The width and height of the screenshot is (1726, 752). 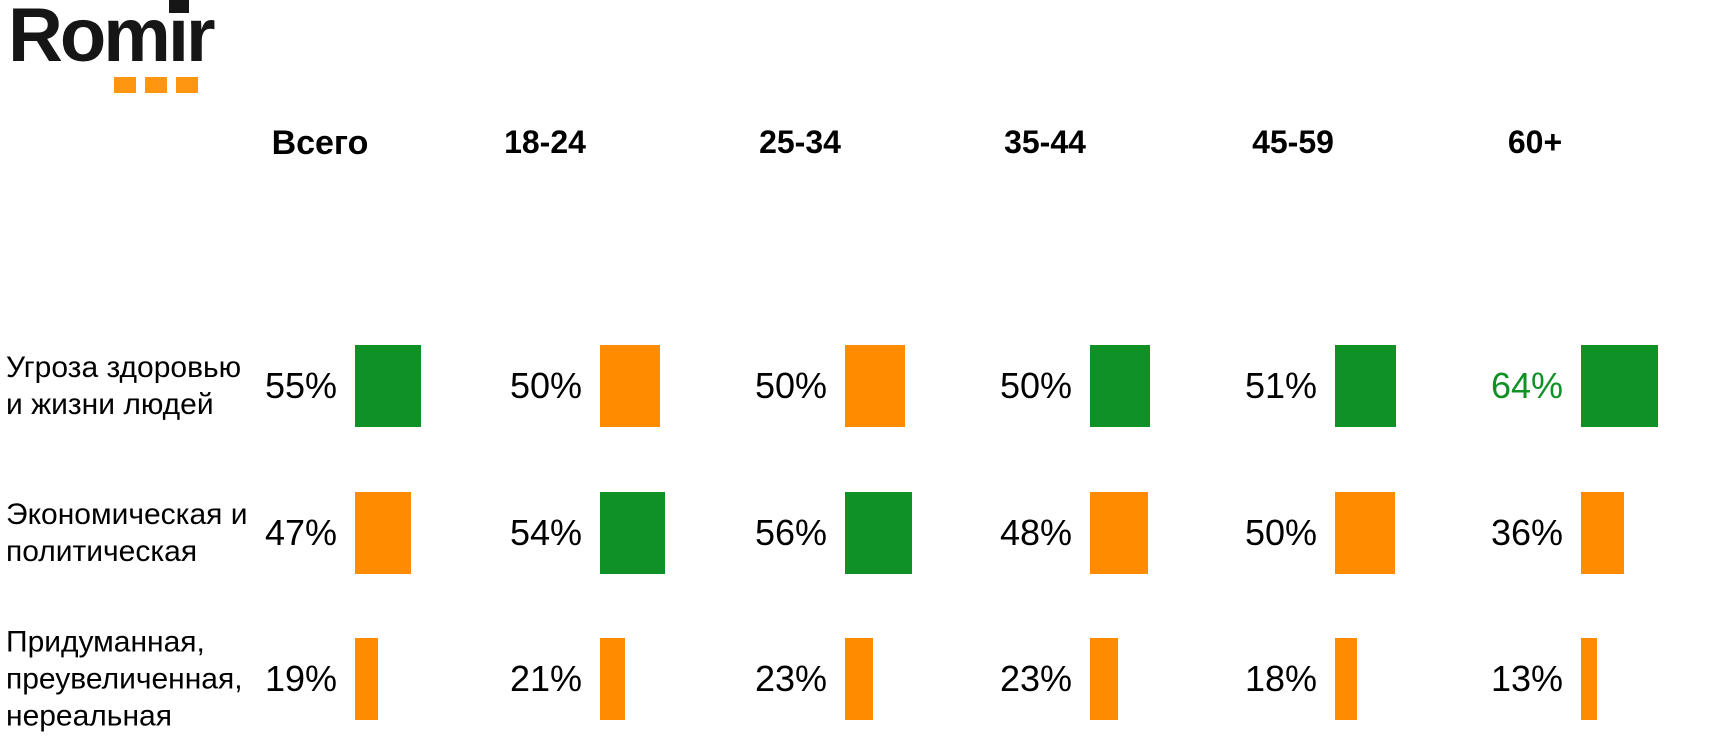 What do you see at coordinates (201, 39) in the screenshot?
I see `romir-logo-text-end: r` at bounding box center [201, 39].